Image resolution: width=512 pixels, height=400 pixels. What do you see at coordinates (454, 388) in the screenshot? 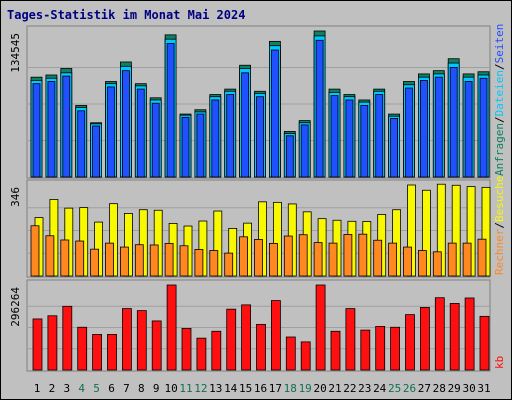
I see `x-tick-label: 29` at bounding box center [454, 388].